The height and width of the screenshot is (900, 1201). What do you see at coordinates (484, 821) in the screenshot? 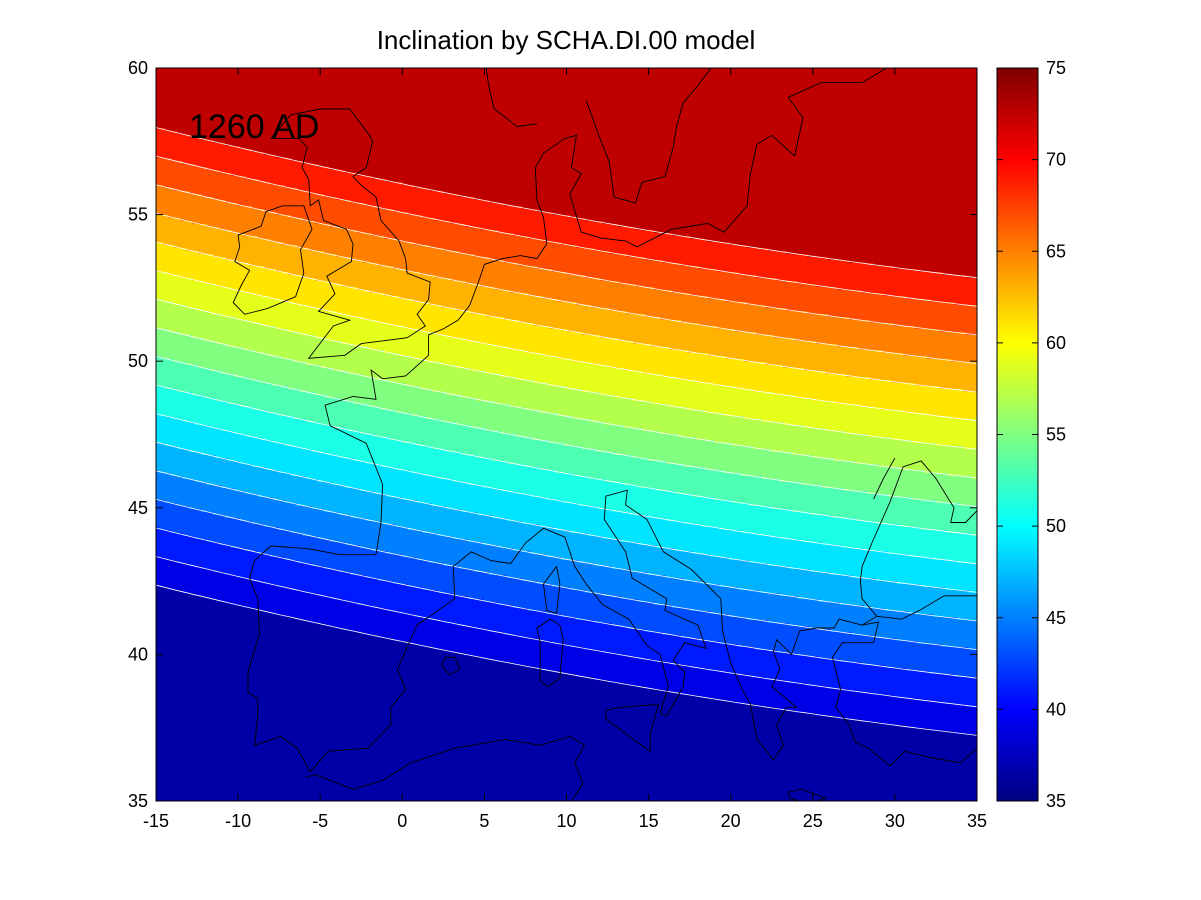
I see `x-tick-label: 5` at bounding box center [484, 821].